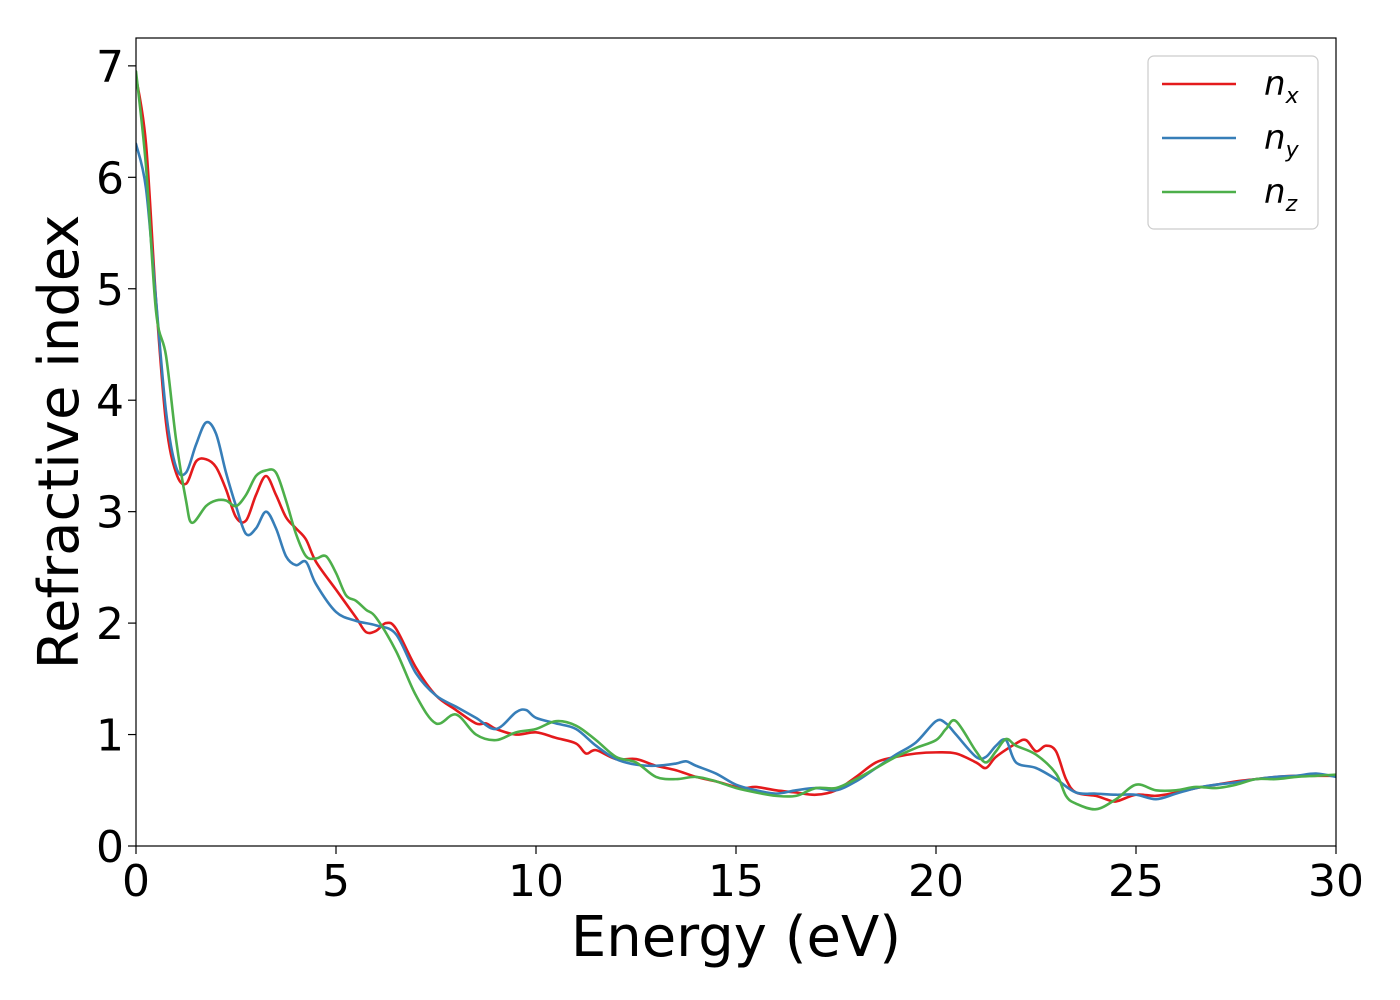  Describe the element at coordinates (536, 881) in the screenshot. I see `x-tick-label: 10` at that location.